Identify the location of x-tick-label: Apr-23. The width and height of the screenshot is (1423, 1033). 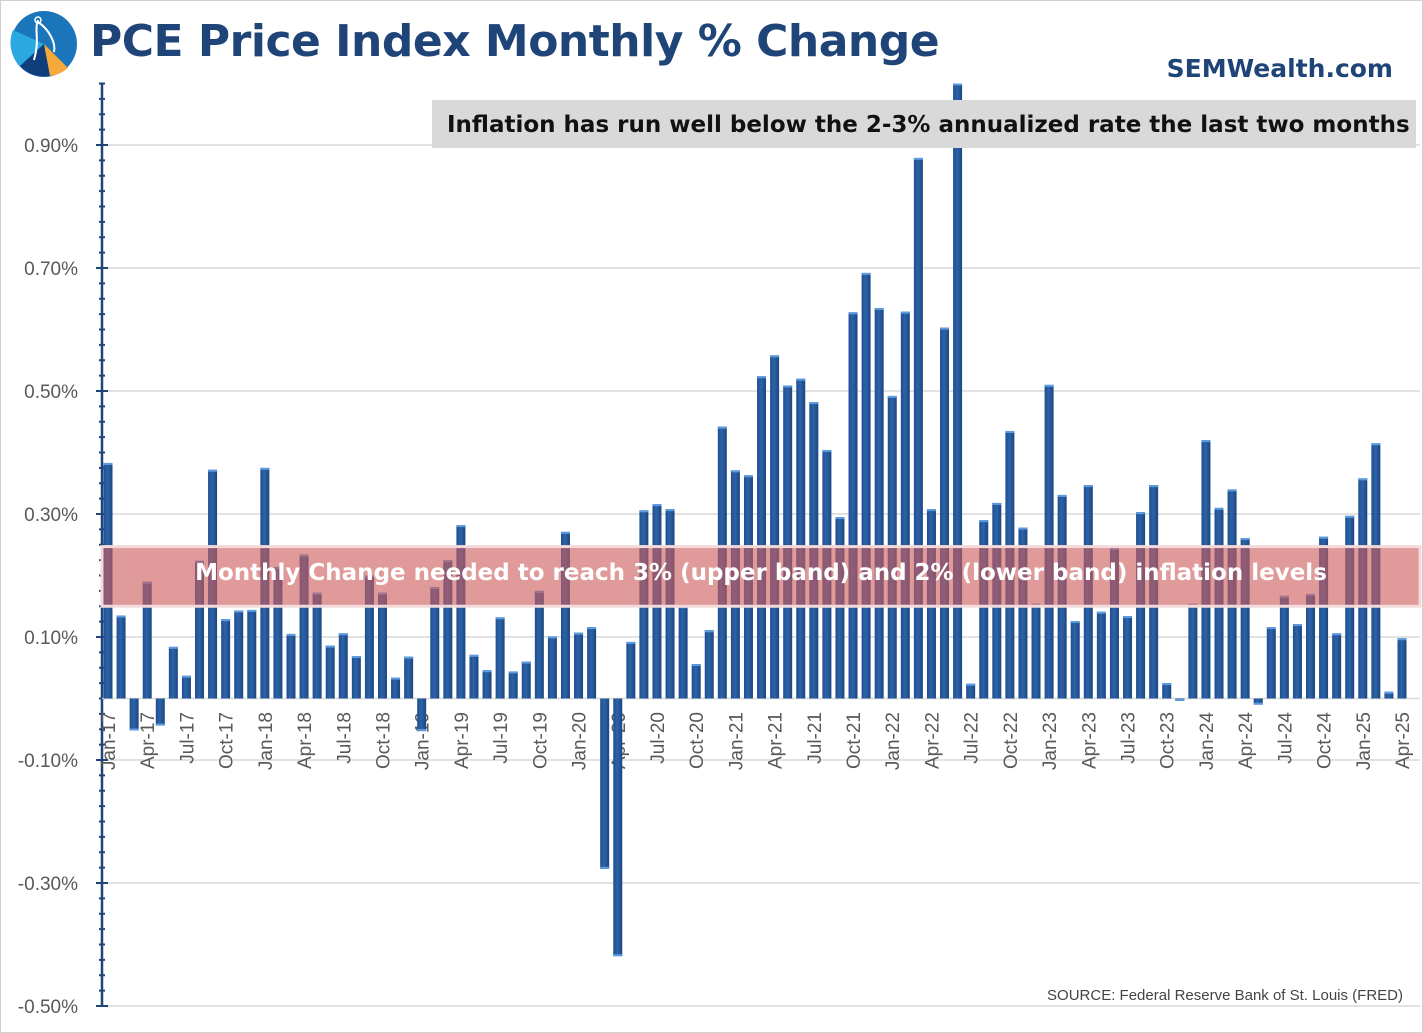
(1089, 740).